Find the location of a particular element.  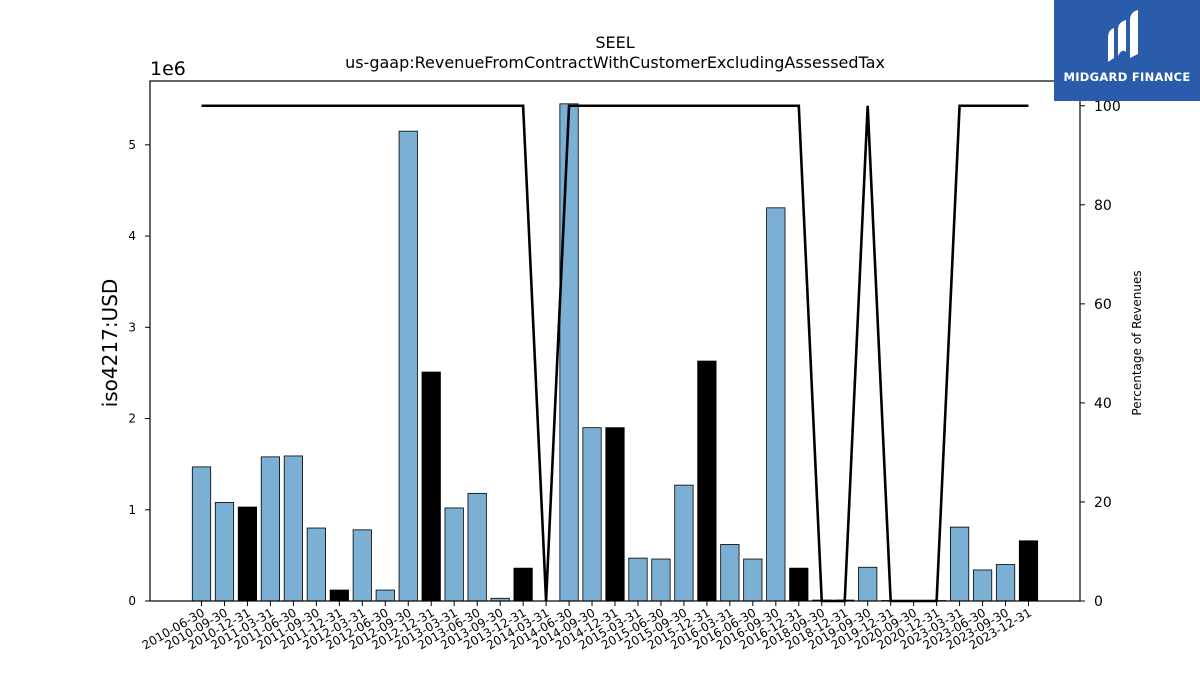

midgard-finance-logo: MIDGARD FINANCE is located at coordinates (1127, 50).